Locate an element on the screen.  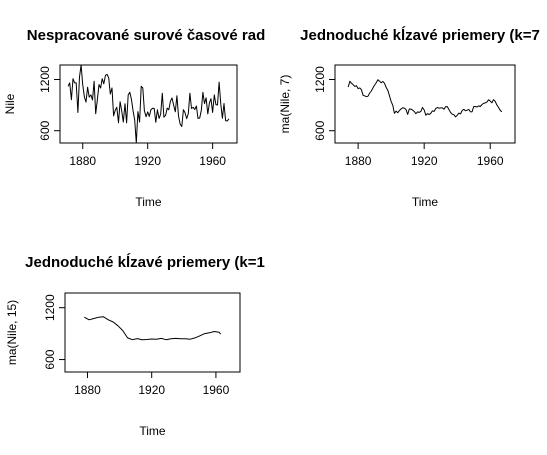
y-axis-label: Nile is located at coordinates (10, 103).